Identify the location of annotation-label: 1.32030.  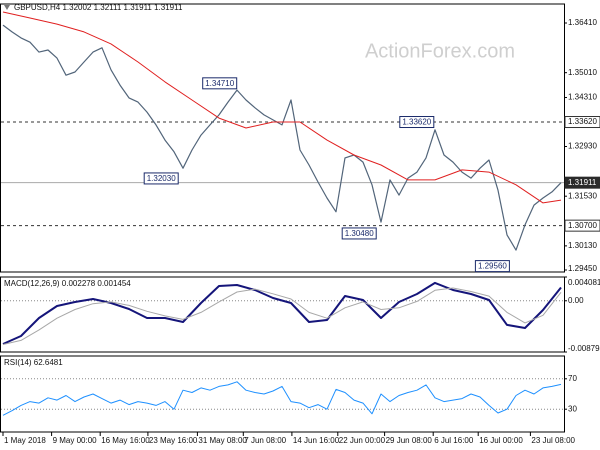
(161, 178).